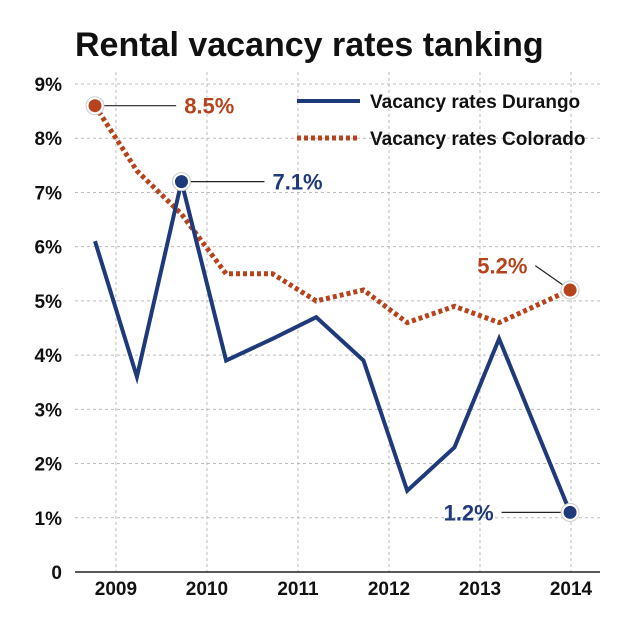  Describe the element at coordinates (116, 589) in the screenshot. I see `x-tick-label: 2009` at that location.